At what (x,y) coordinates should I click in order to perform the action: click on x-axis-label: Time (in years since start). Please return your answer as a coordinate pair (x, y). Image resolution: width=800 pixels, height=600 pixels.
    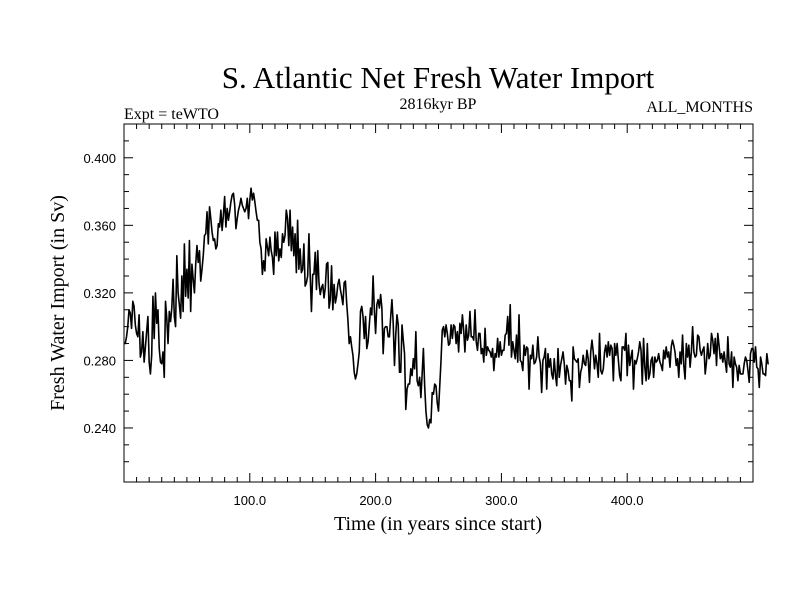
    Looking at the image, I should click on (438, 524).